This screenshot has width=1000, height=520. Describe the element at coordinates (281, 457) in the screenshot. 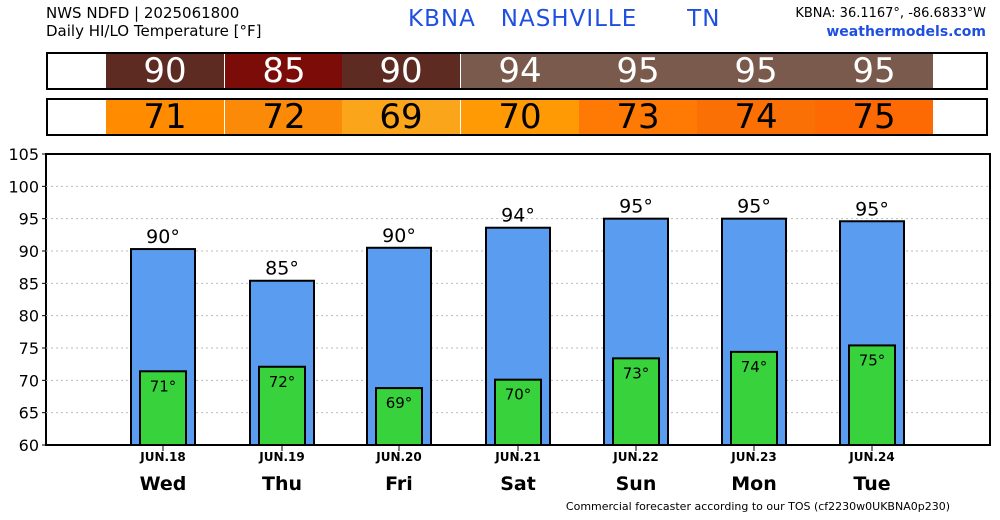

I see `date-label: JUN.19` at that location.